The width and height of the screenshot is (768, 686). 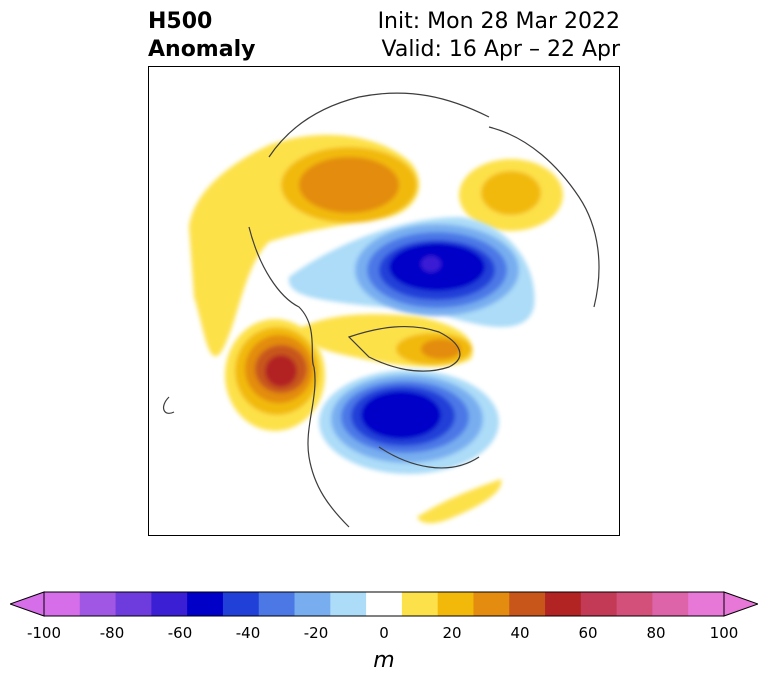 I want to click on colorbar, so click(x=384, y=604).